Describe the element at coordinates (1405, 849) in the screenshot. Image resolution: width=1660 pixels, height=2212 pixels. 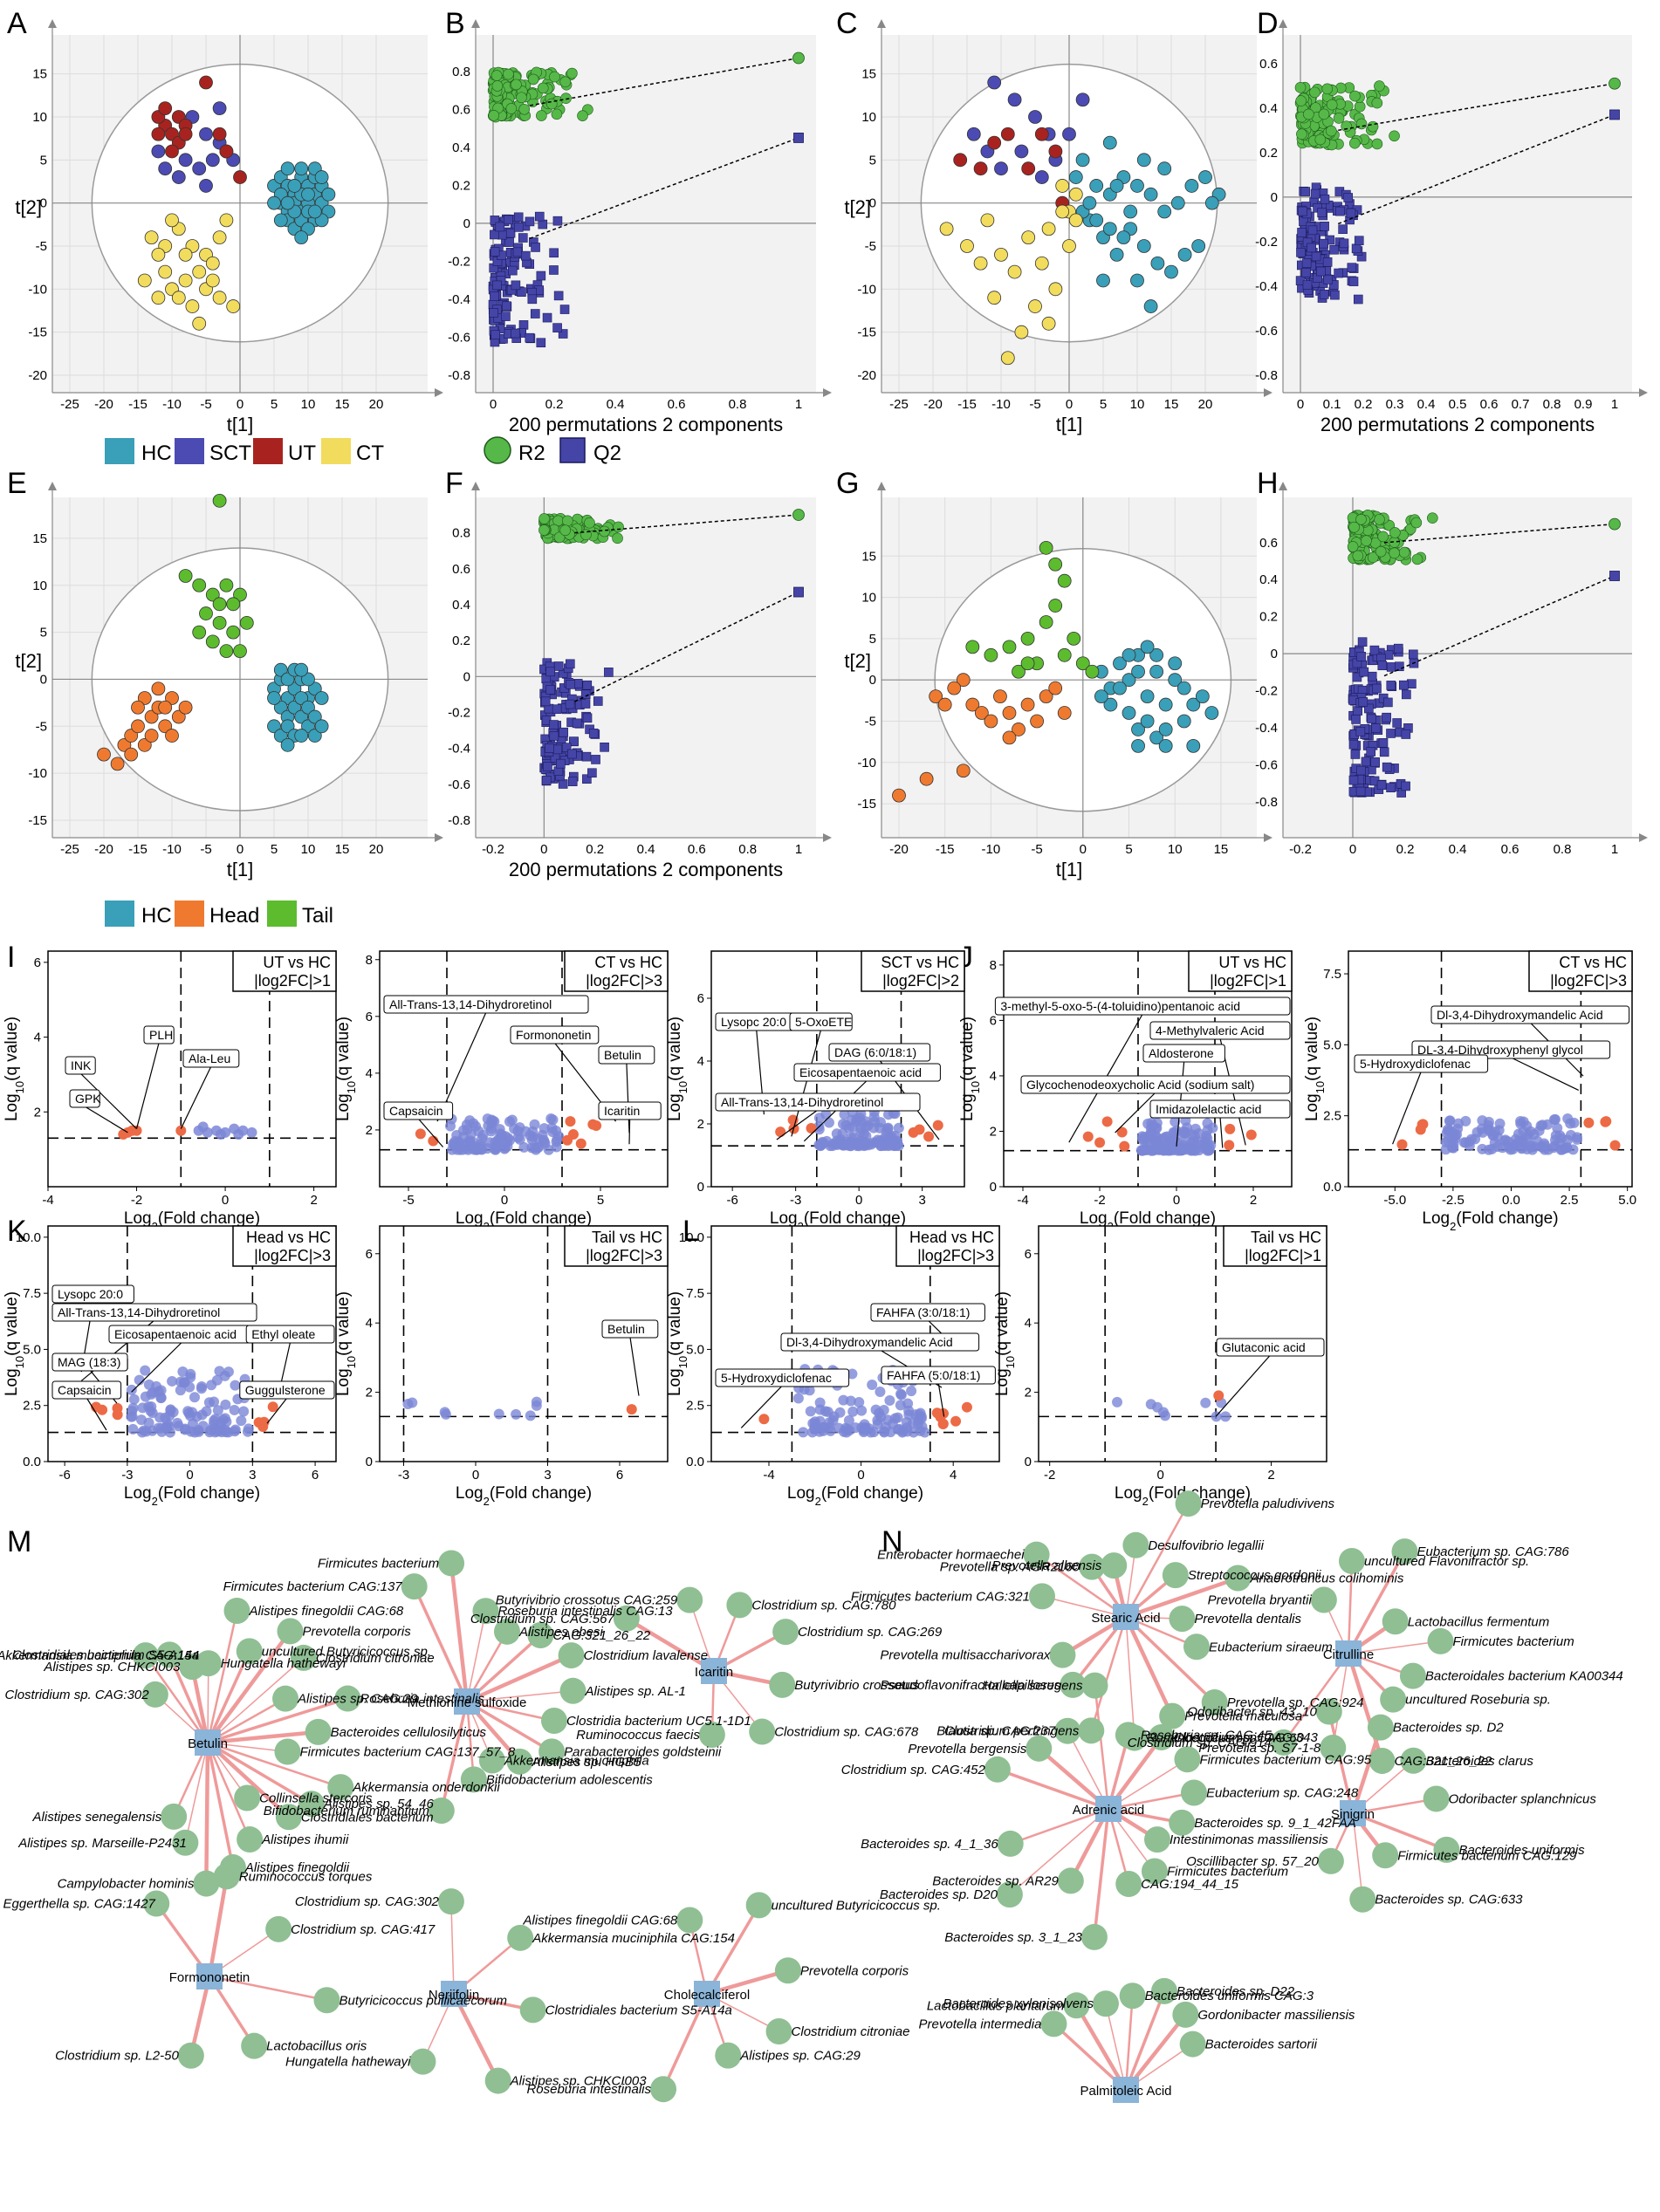
I see `x-tick-label: 0.2` at that location.